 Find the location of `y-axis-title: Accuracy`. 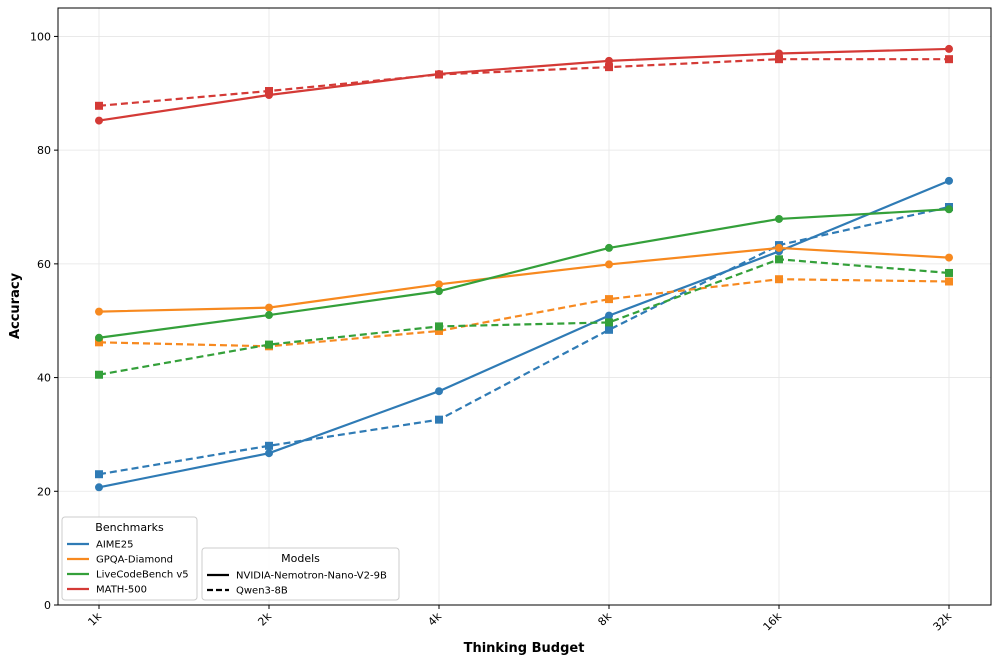

y-axis-title: Accuracy is located at coordinates (15, 305).